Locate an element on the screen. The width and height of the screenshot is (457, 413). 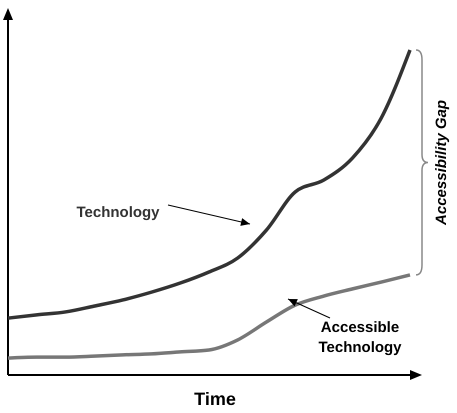
x-axis-title: Time is located at coordinates (215, 399).